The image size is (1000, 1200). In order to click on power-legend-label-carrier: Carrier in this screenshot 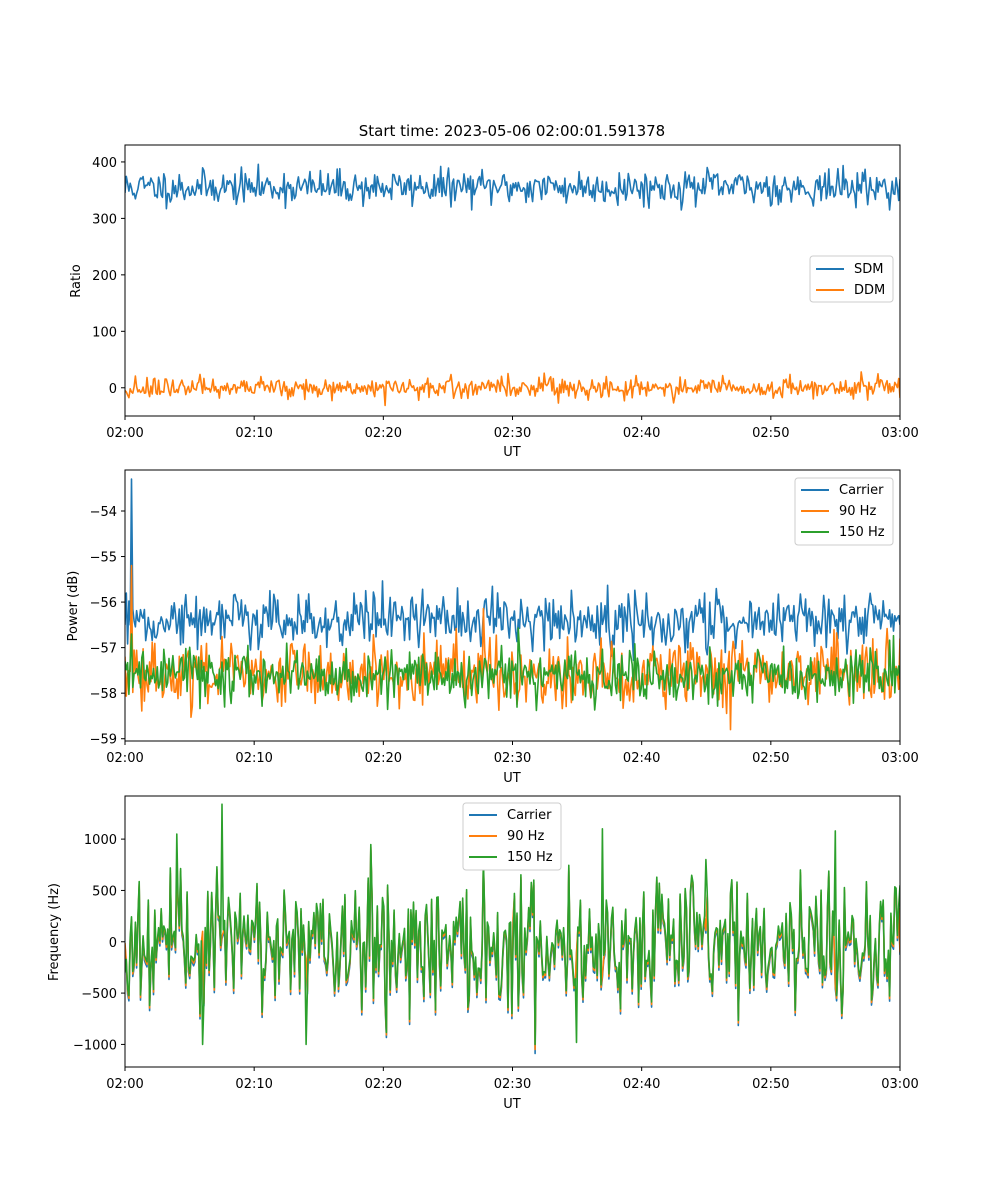, I will do `click(861, 490)`.